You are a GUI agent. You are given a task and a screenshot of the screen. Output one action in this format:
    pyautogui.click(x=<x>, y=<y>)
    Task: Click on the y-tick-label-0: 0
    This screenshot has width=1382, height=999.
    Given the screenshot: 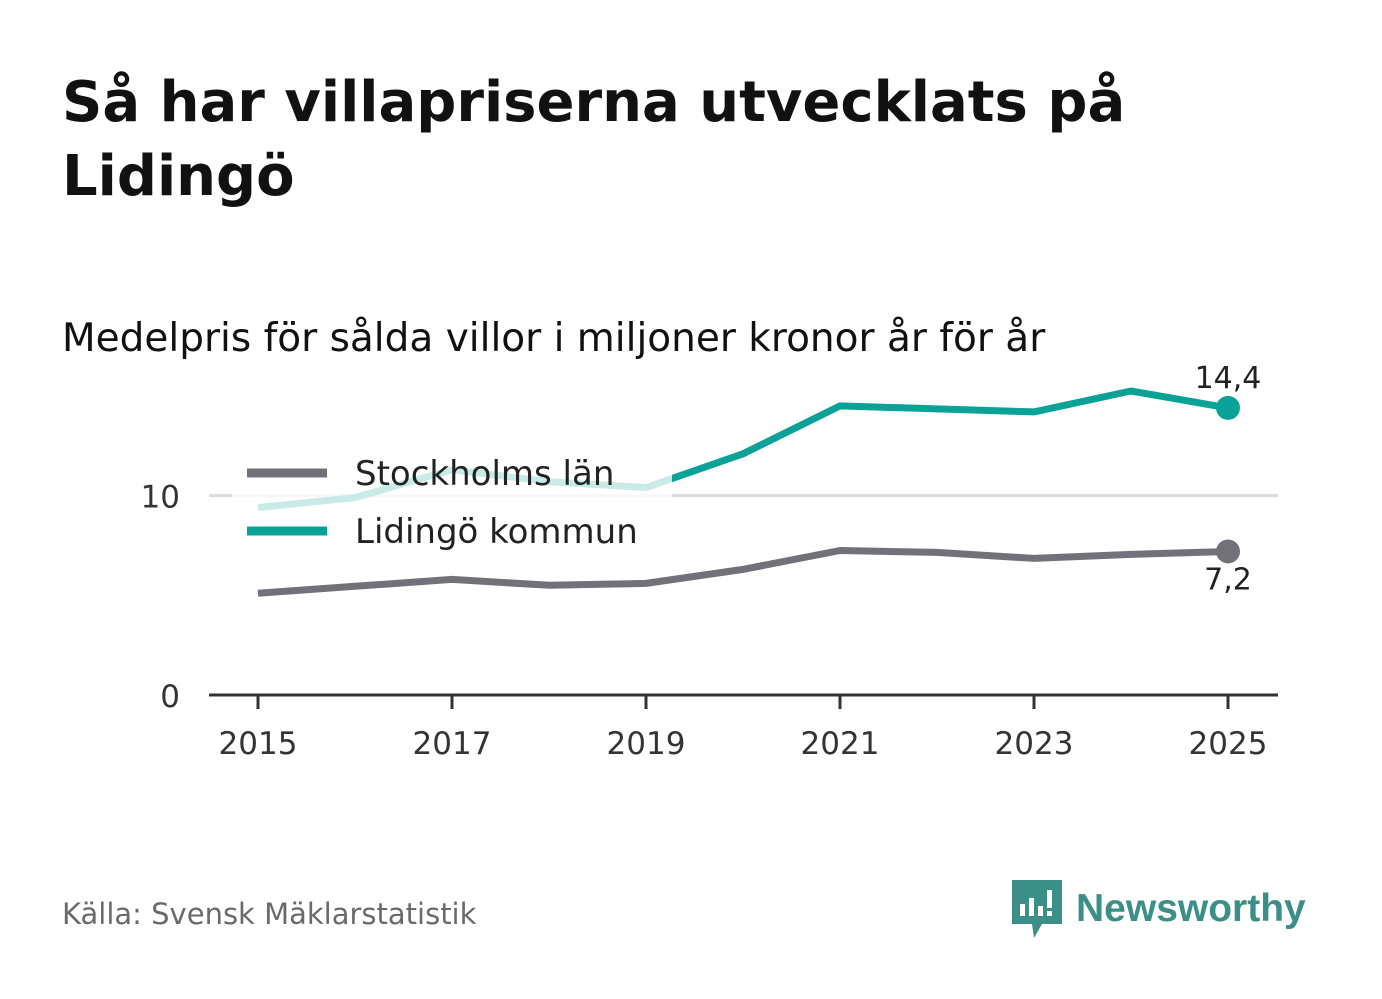 What is the action you would take?
    pyautogui.click(x=170, y=697)
    